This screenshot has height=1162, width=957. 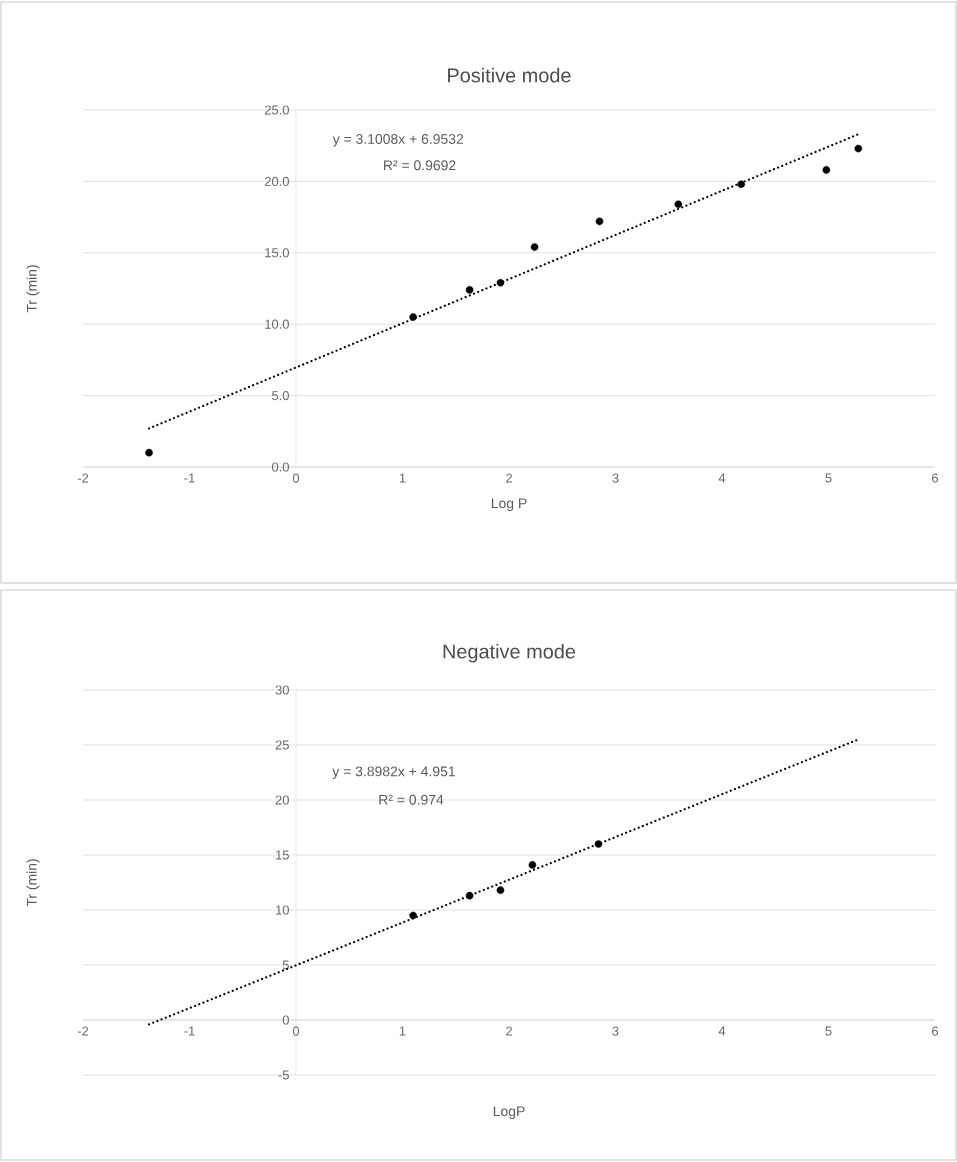 What do you see at coordinates (282, 800) in the screenshot?
I see `y-tick-label: 20` at bounding box center [282, 800].